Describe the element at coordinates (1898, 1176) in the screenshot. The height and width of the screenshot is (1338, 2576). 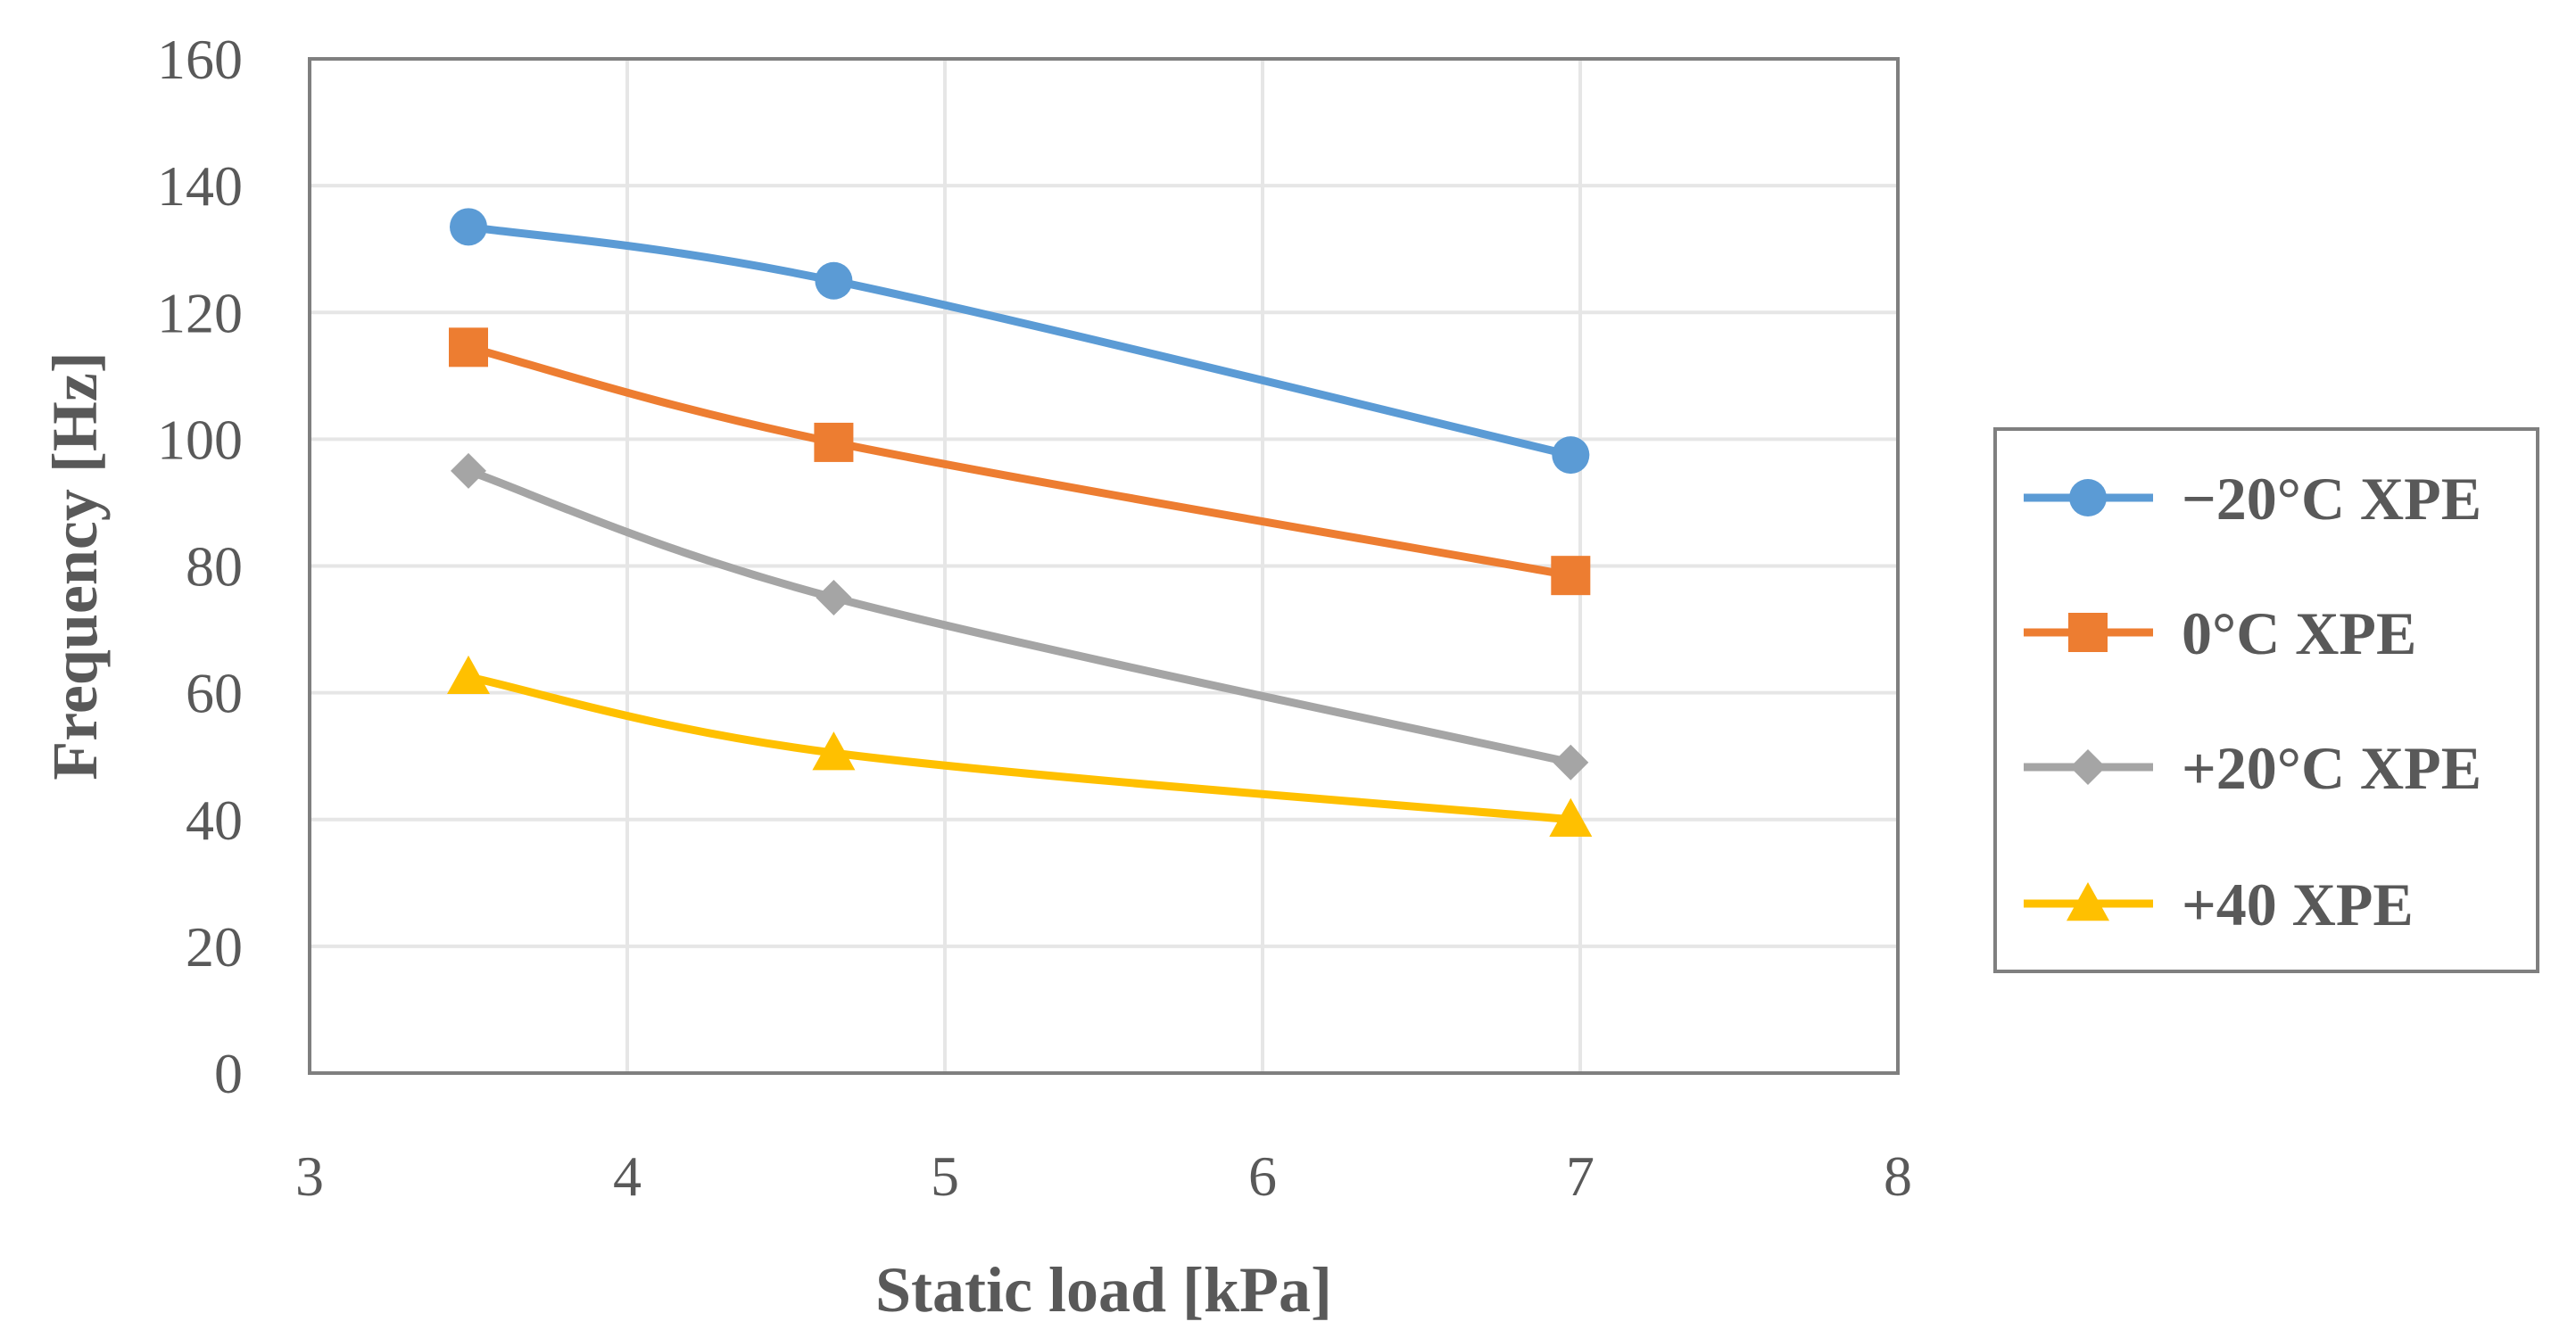
I see `x-tick-label: 8` at that location.